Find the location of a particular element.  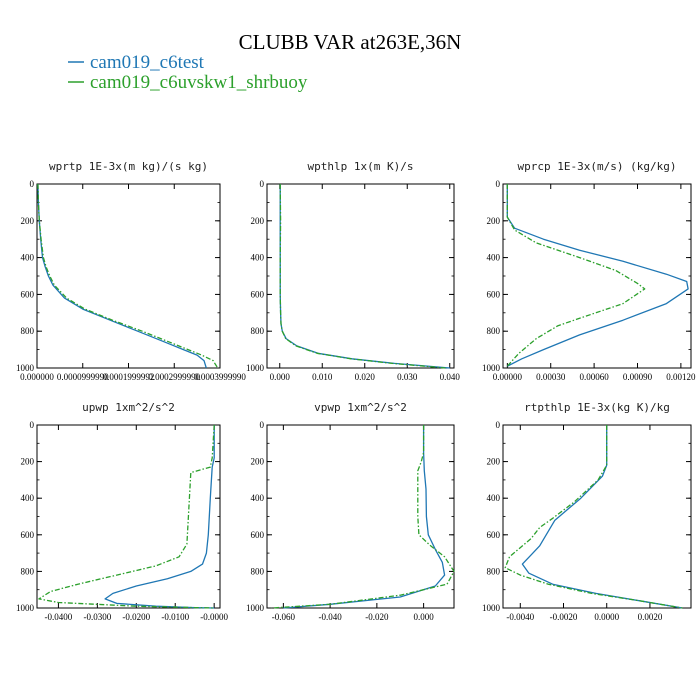

x-tick-label: -0.0400 is located at coordinates (59, 617).